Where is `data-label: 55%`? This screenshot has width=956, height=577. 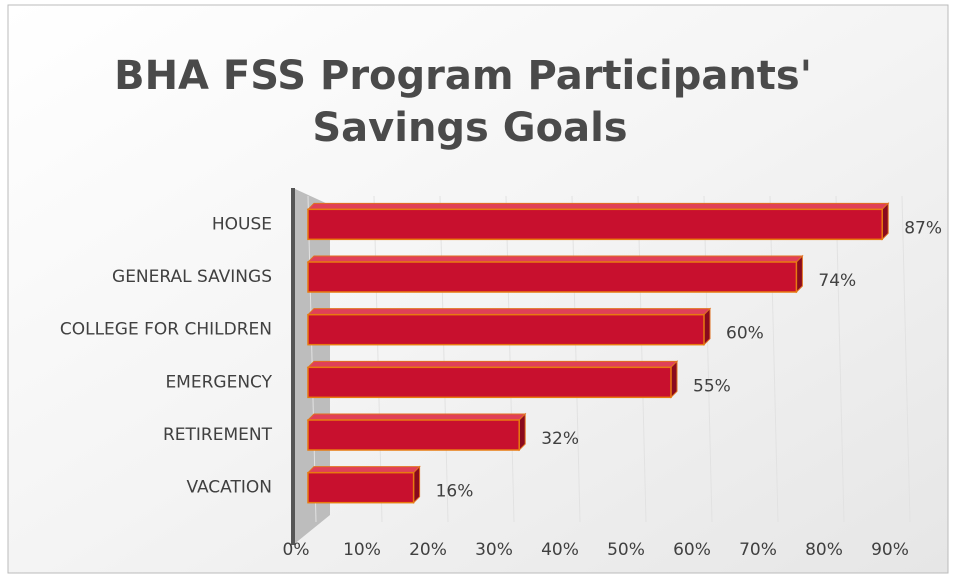 data-label: 55% is located at coordinates (712, 386).